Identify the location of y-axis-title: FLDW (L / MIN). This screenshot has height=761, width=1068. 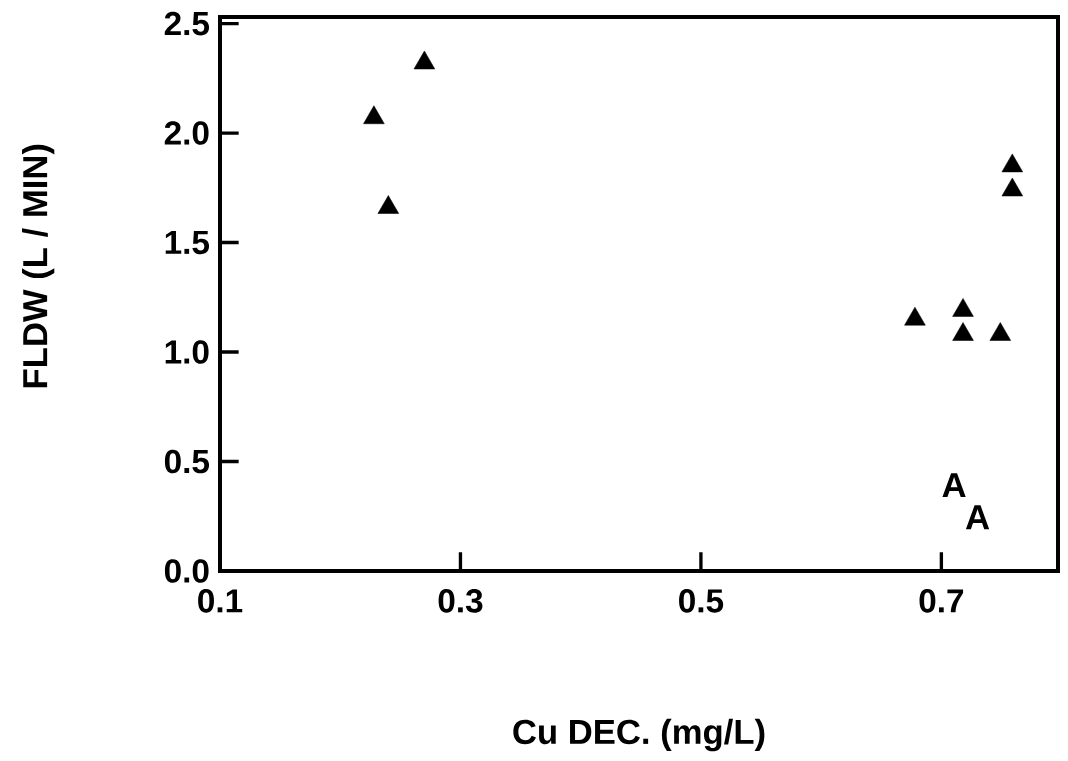
(38, 266).